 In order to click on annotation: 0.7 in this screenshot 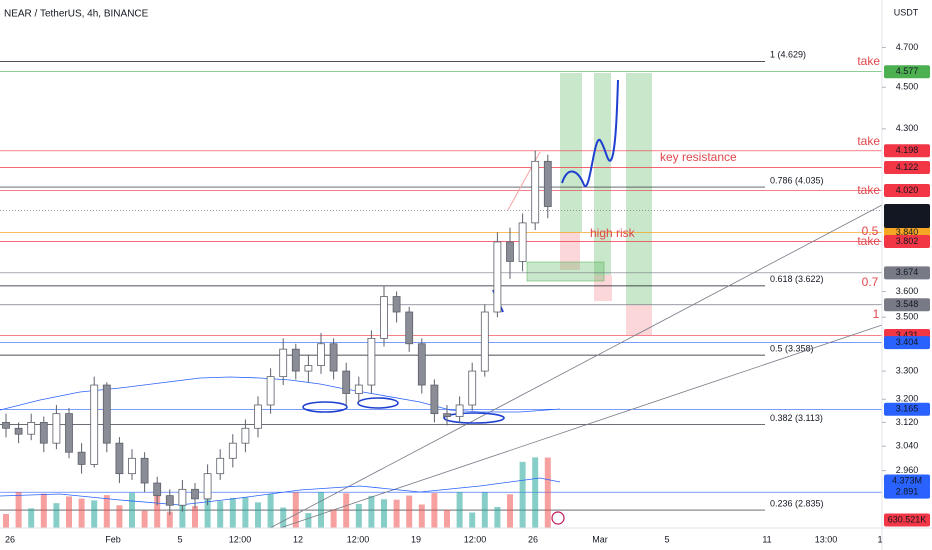, I will do `click(870, 282)`.